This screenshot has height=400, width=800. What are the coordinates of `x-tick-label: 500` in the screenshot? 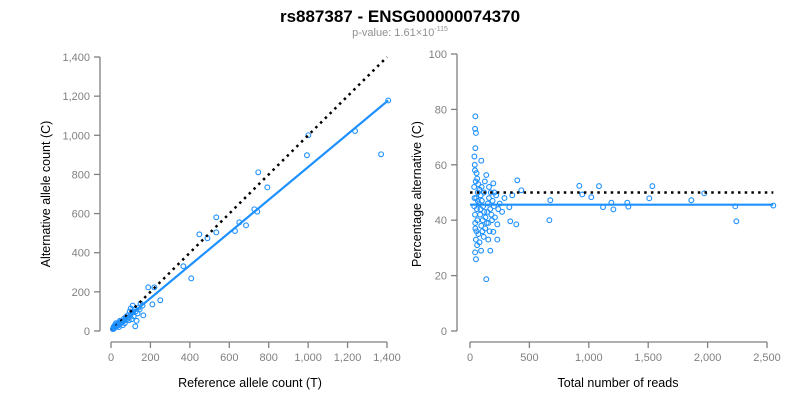 It's located at (529, 358).